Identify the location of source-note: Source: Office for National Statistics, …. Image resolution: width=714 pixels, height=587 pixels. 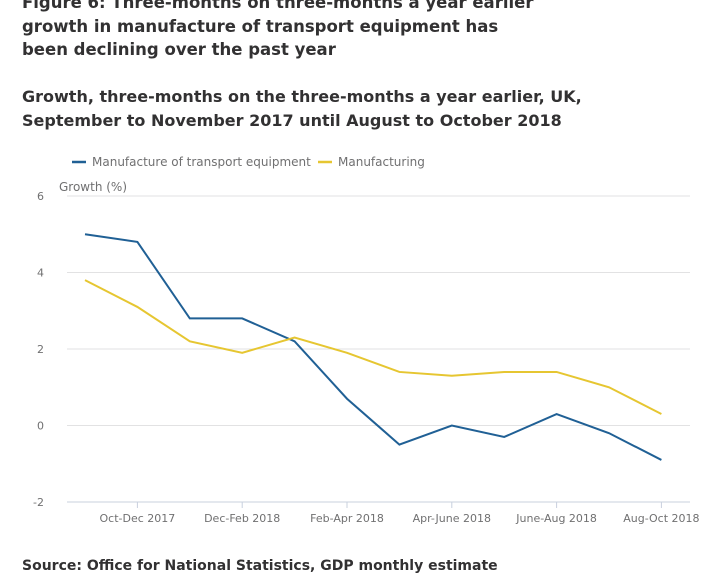
(260, 566).